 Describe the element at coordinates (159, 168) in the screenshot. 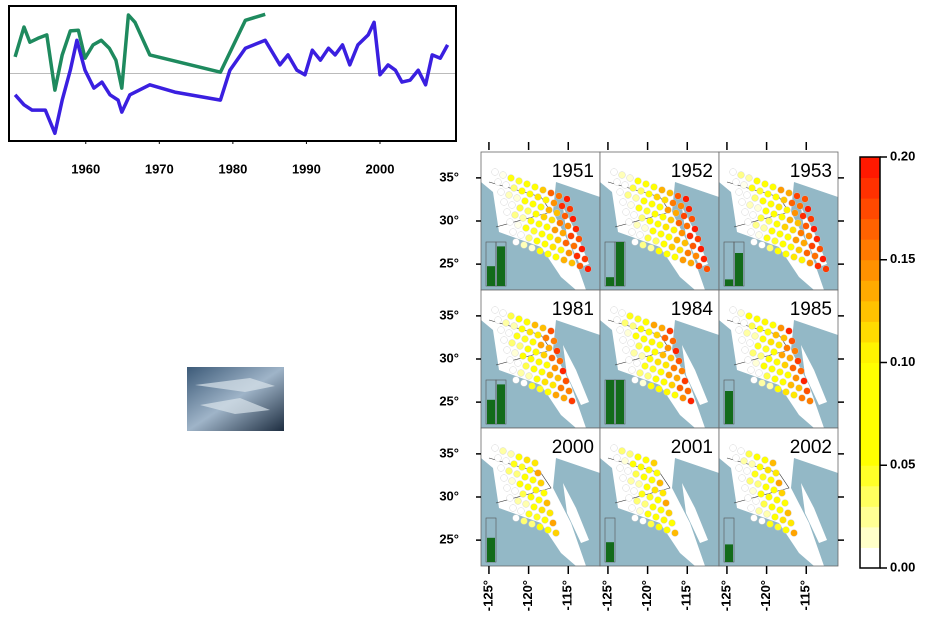

I see `x-tick-label: 1970` at that location.